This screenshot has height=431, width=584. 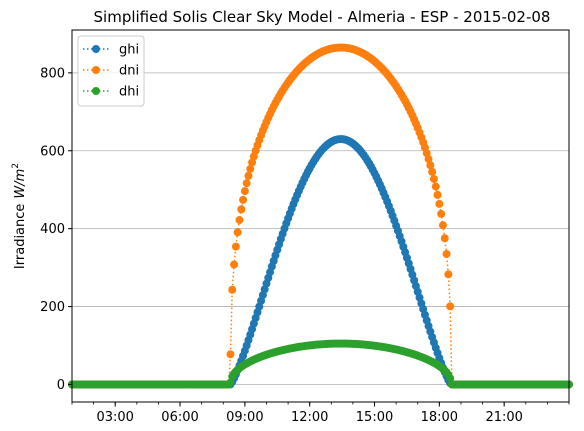 What do you see at coordinates (52, 307) in the screenshot?
I see `y-tick-label: 200` at bounding box center [52, 307].